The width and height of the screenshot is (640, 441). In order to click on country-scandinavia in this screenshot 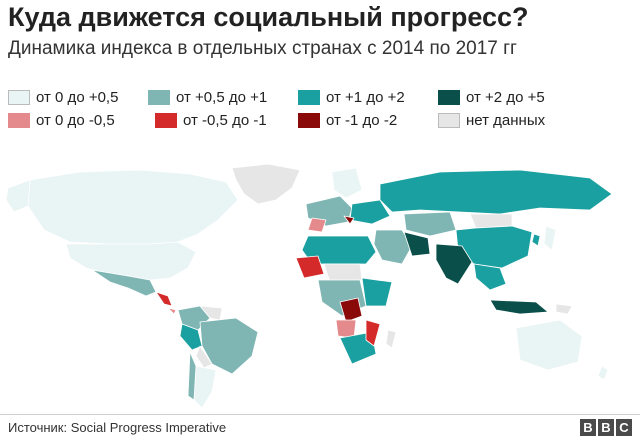, I will do `click(347, 183)`.